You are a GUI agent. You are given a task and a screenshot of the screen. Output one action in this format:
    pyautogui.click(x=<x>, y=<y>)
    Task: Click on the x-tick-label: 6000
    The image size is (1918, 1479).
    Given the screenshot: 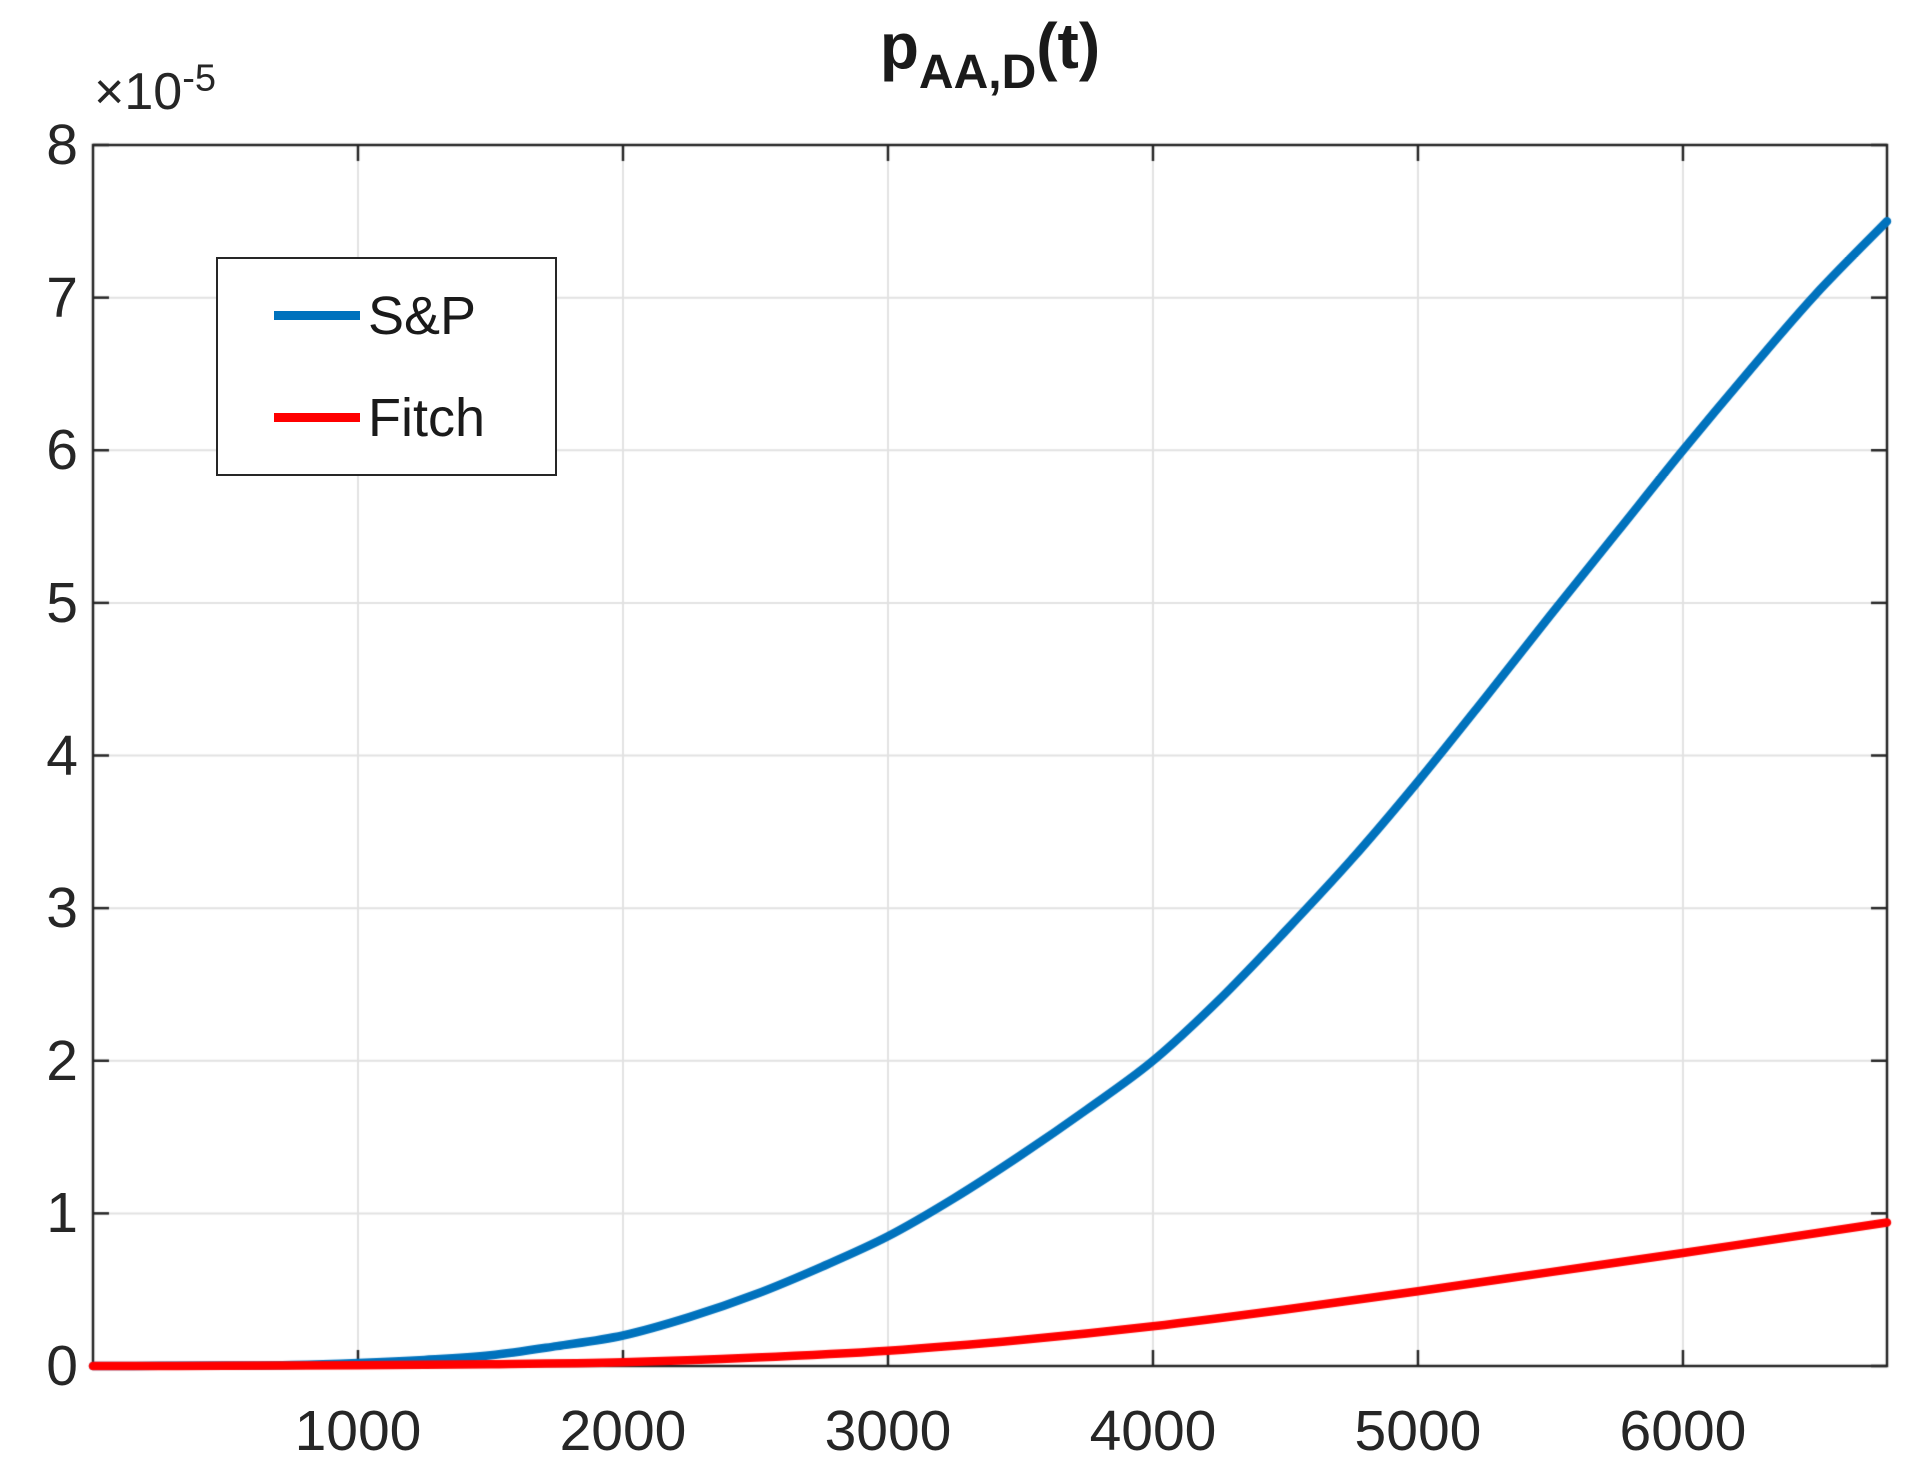 What is the action you would take?
    pyautogui.click(x=1683, y=1431)
    